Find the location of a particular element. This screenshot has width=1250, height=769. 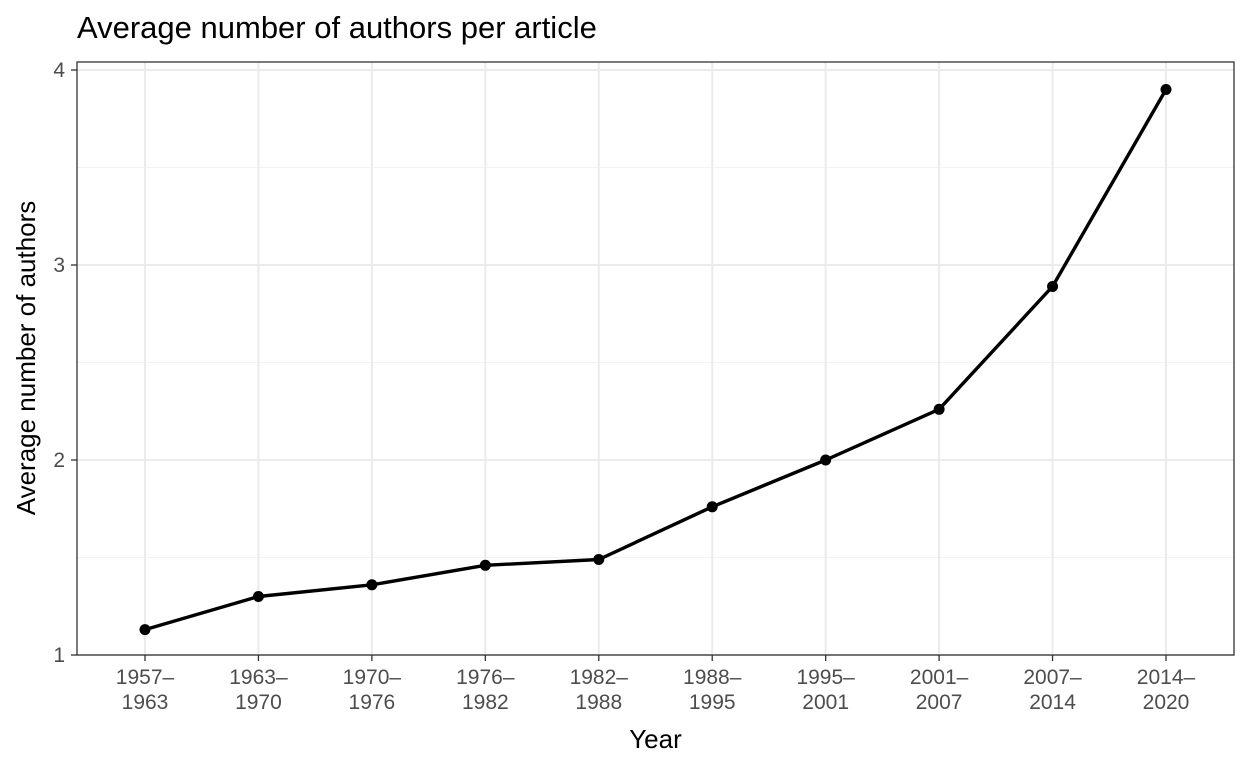

x-tick-label: 1957– 1963 is located at coordinates (145, 690).